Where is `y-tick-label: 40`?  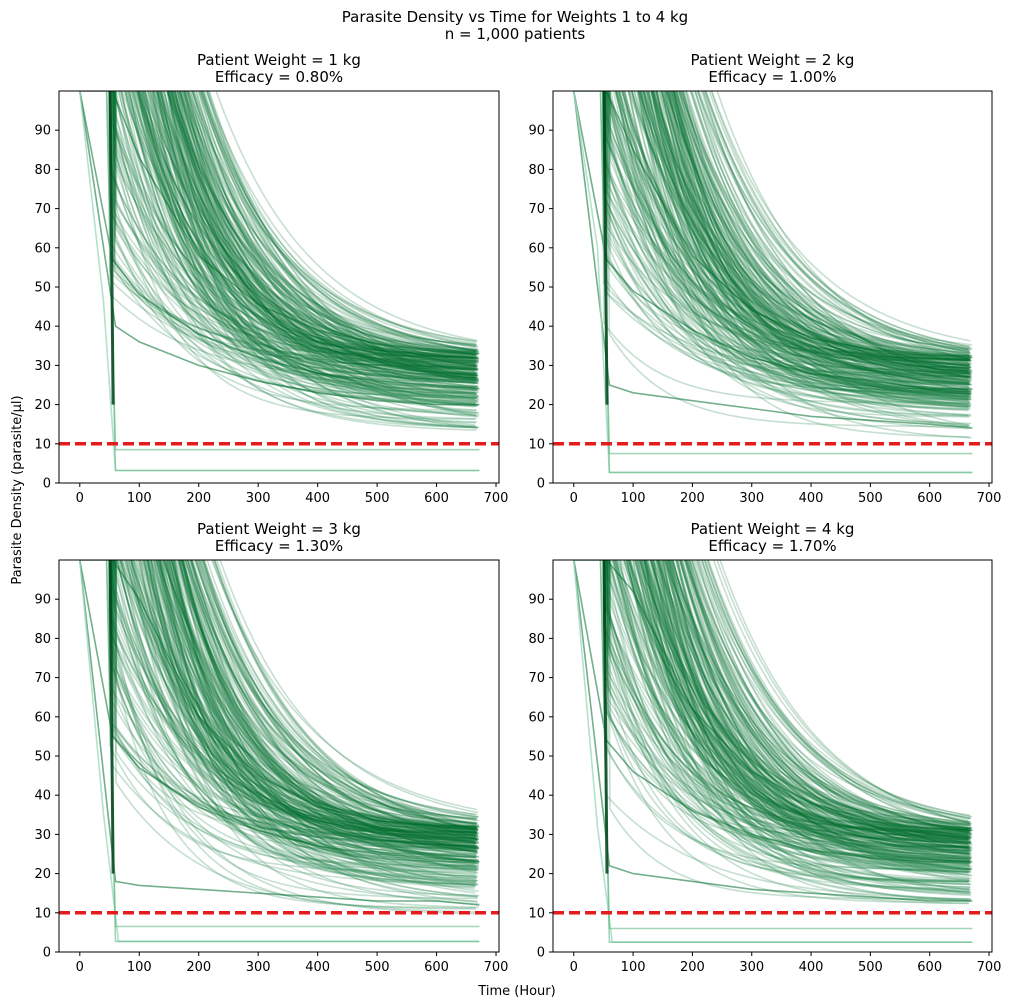
y-tick-label: 40 is located at coordinates (42, 796).